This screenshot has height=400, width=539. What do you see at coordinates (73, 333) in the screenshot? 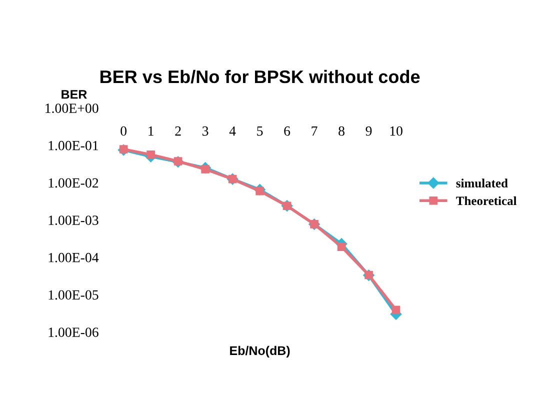
I see `y-tick-label: 1.00E-06` at bounding box center [73, 333].